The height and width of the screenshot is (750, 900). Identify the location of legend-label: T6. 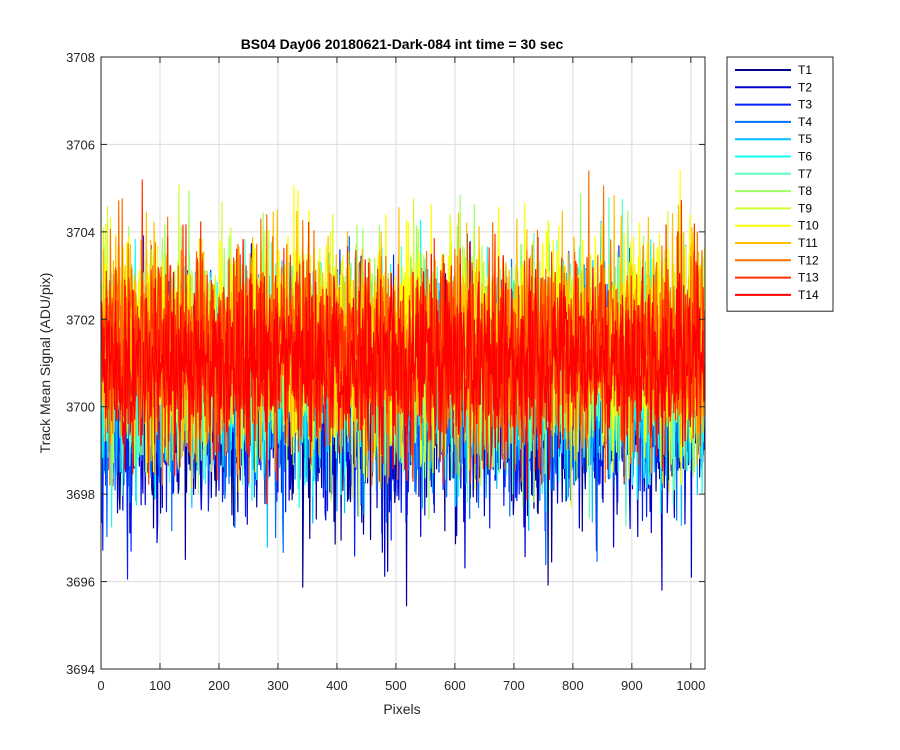
(805, 157).